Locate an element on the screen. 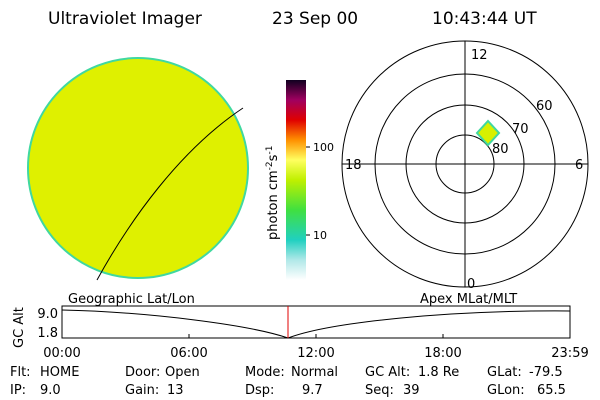 The width and height of the screenshot is (600, 400). field-label: Flt: is located at coordinates (20, 372).